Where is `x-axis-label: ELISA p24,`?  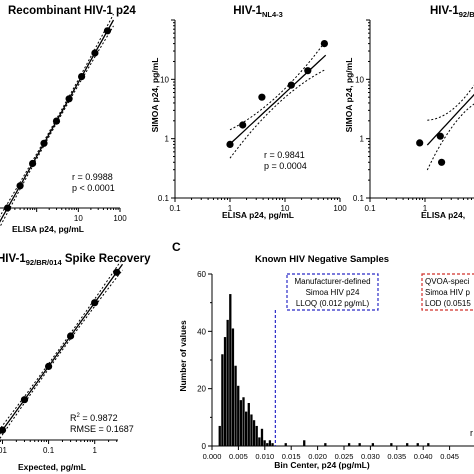
x-axis-label: ELISA p24, is located at coordinates (443, 215).